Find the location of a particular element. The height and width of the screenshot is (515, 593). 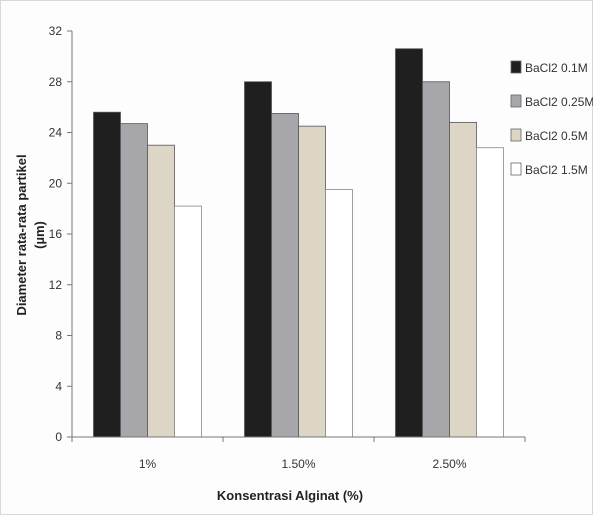

y-axis: 0 4 8 12 16 20 24 28 32 is located at coordinates (61, 234).